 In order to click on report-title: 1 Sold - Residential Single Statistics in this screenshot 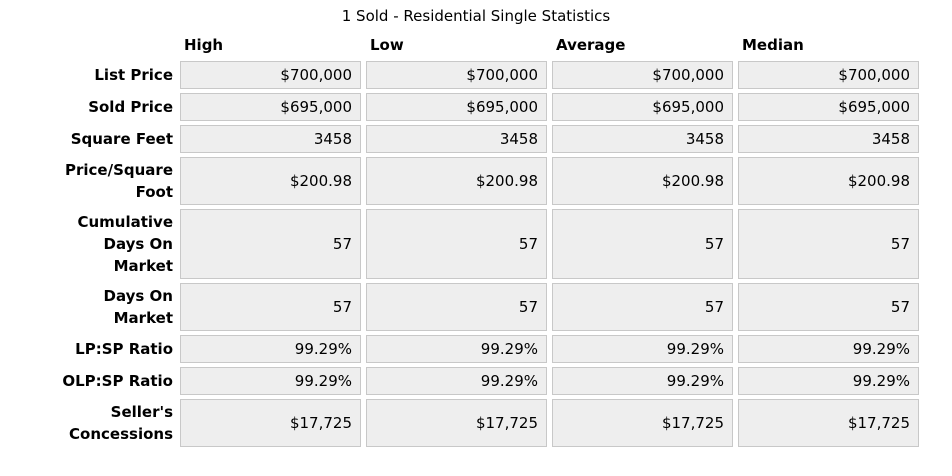, I will do `click(476, 16)`.